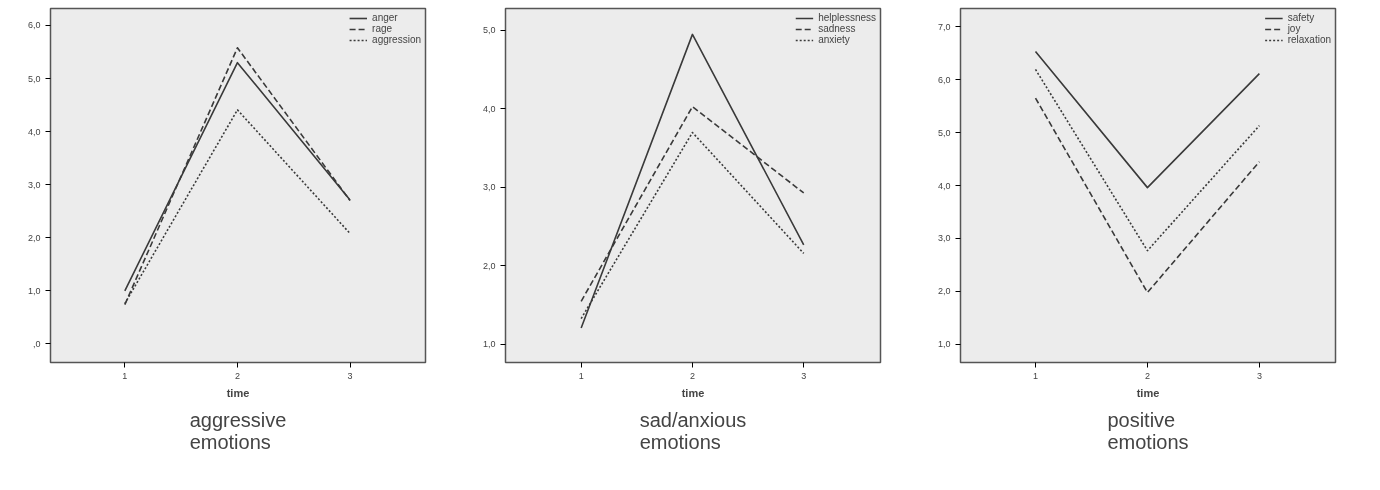 This screenshot has width=1380, height=490. Describe the element at coordinates (36, 343) in the screenshot. I see `y-tick-label: ,0` at that location.